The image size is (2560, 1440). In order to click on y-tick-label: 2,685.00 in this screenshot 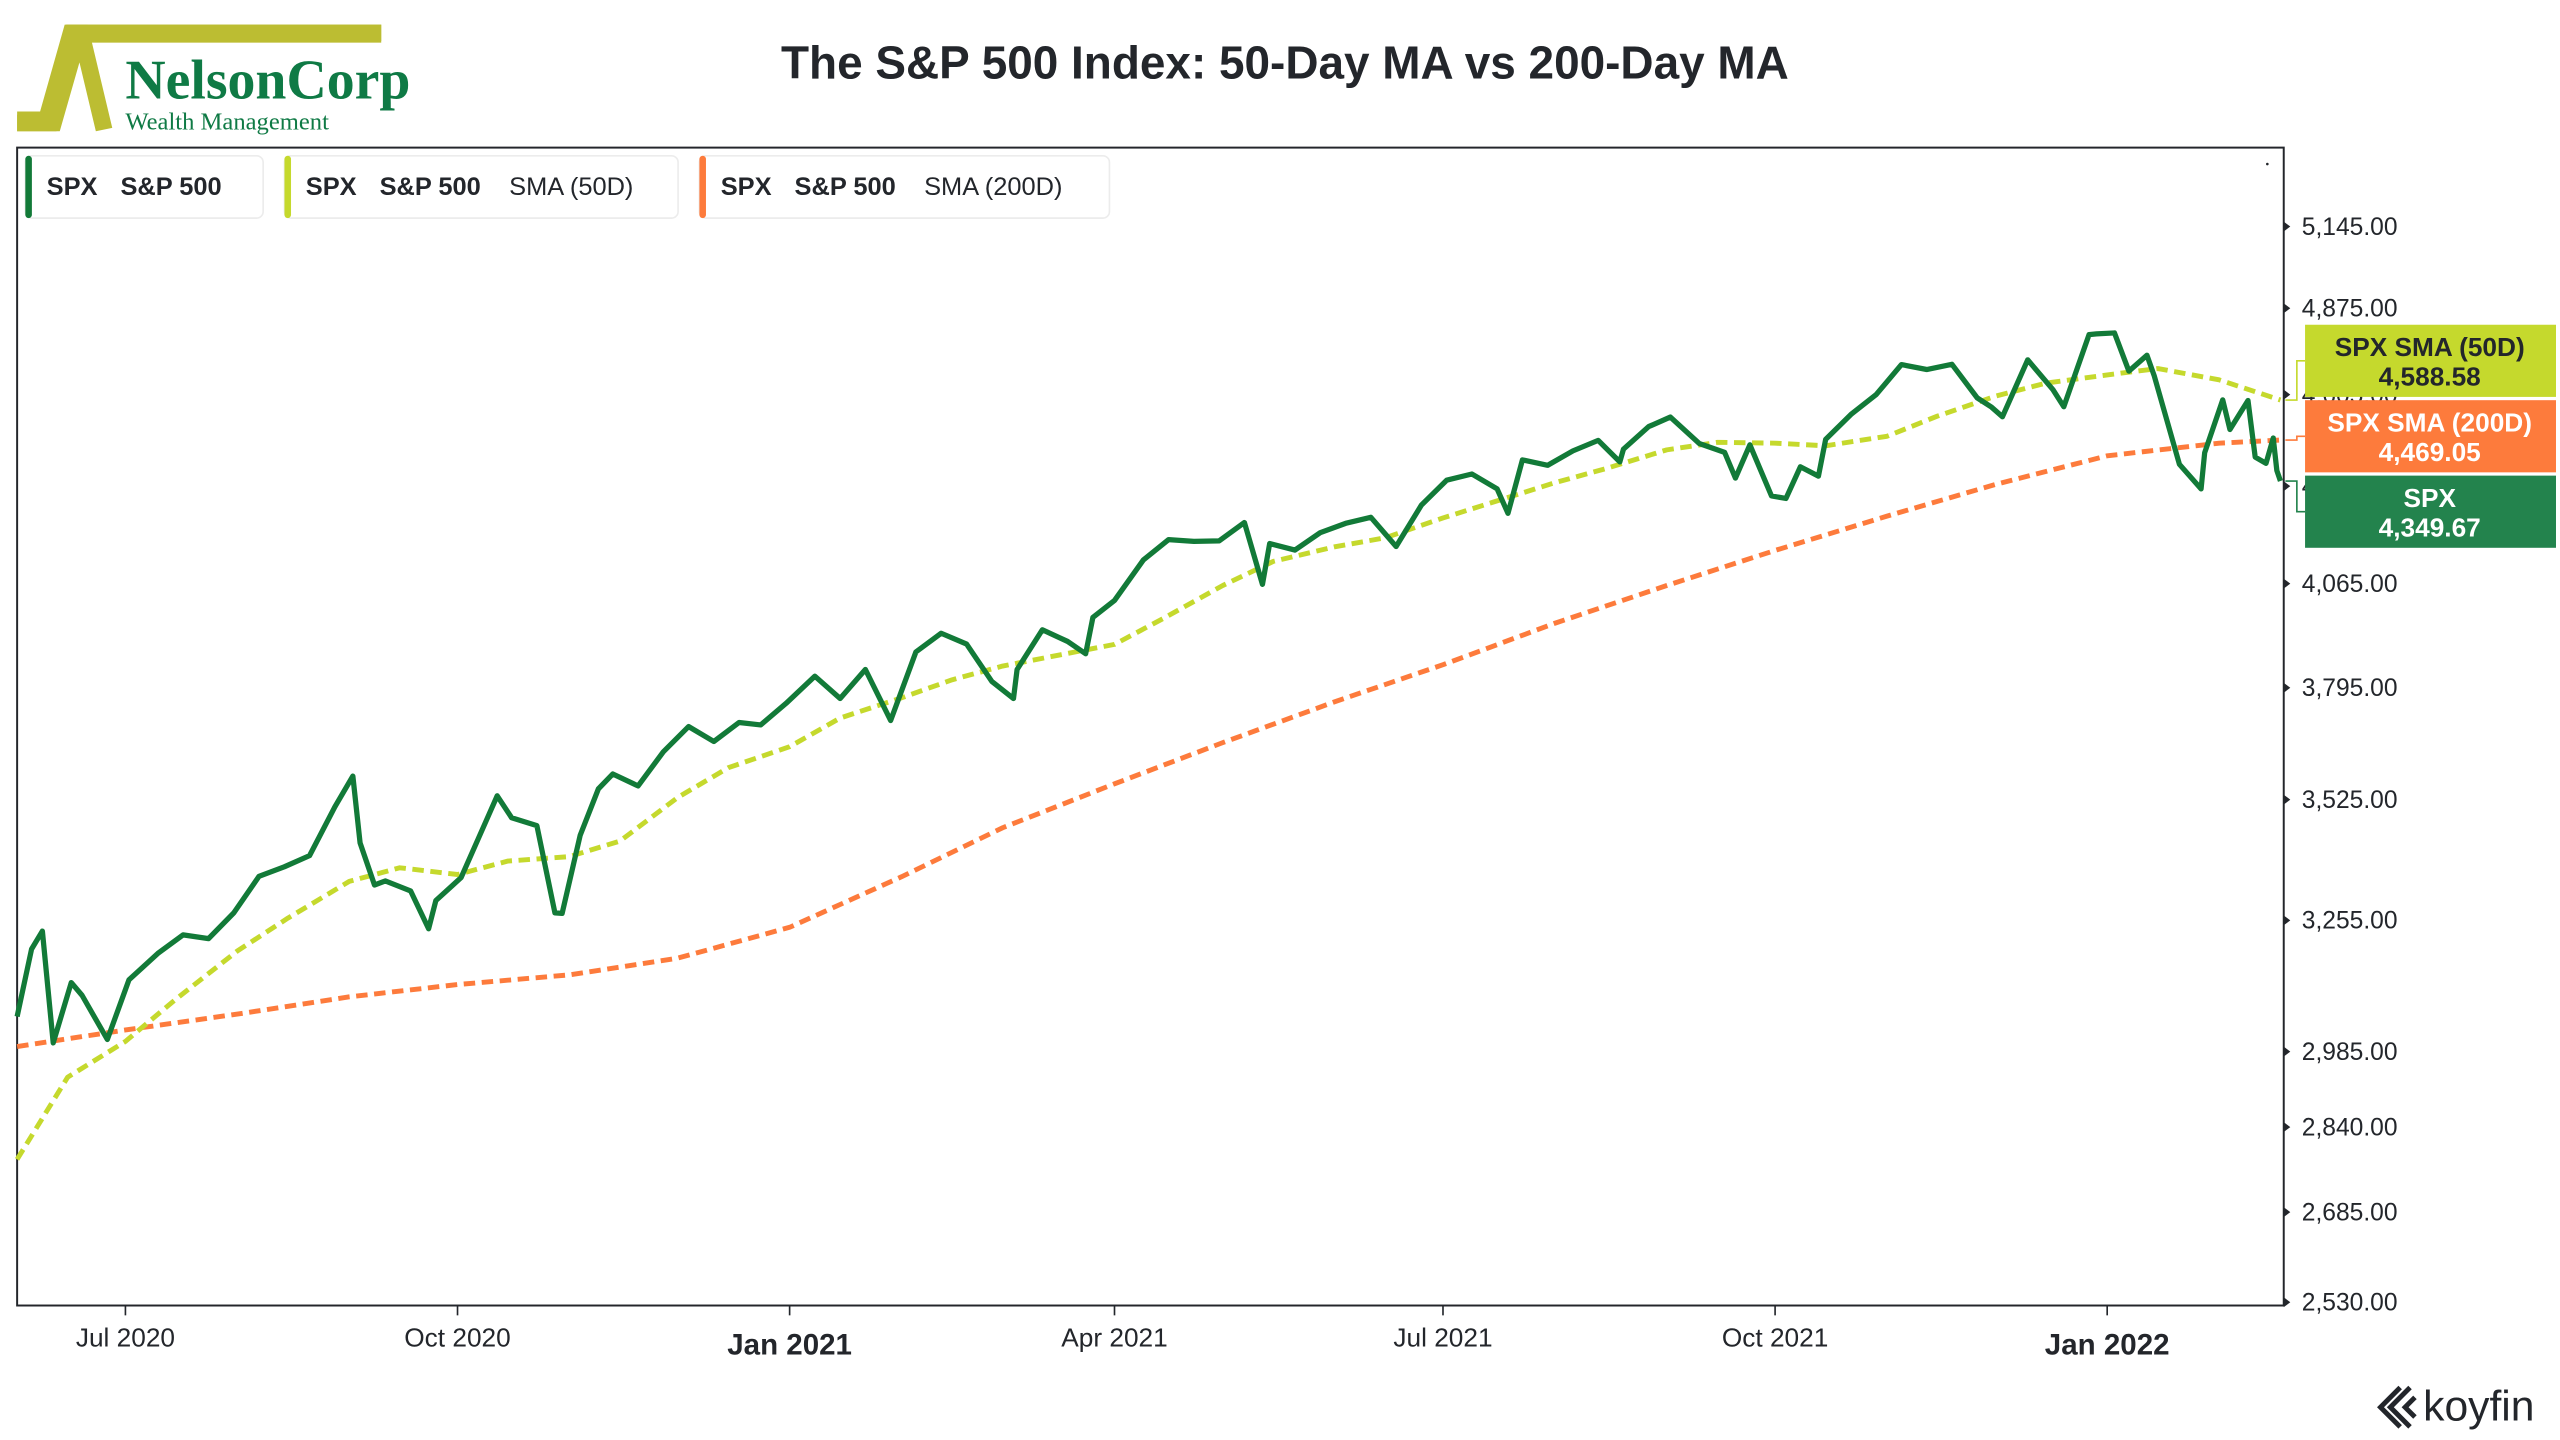, I will do `click(2350, 1212)`.